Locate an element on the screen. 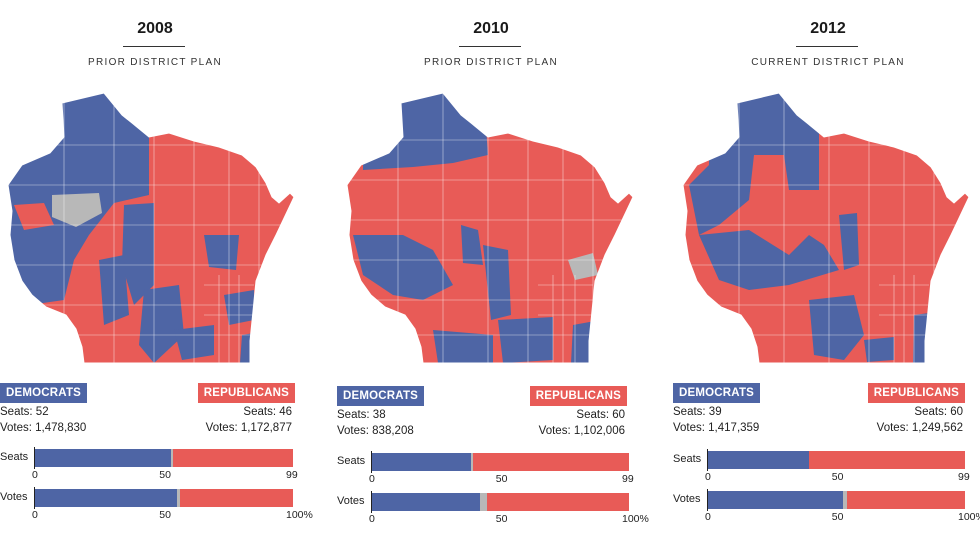 Image resolution: width=980 pixels, height=551 pixels. dem-seats: Seats: 39 is located at coordinates (697, 412).